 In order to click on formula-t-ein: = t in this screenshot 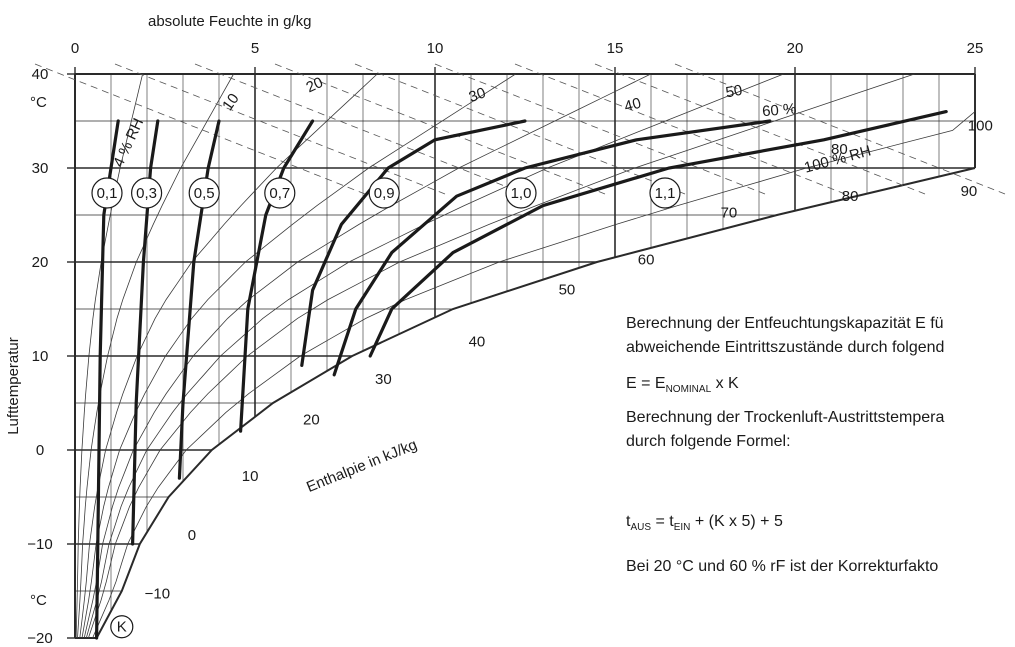, I will do `click(662, 521)`.